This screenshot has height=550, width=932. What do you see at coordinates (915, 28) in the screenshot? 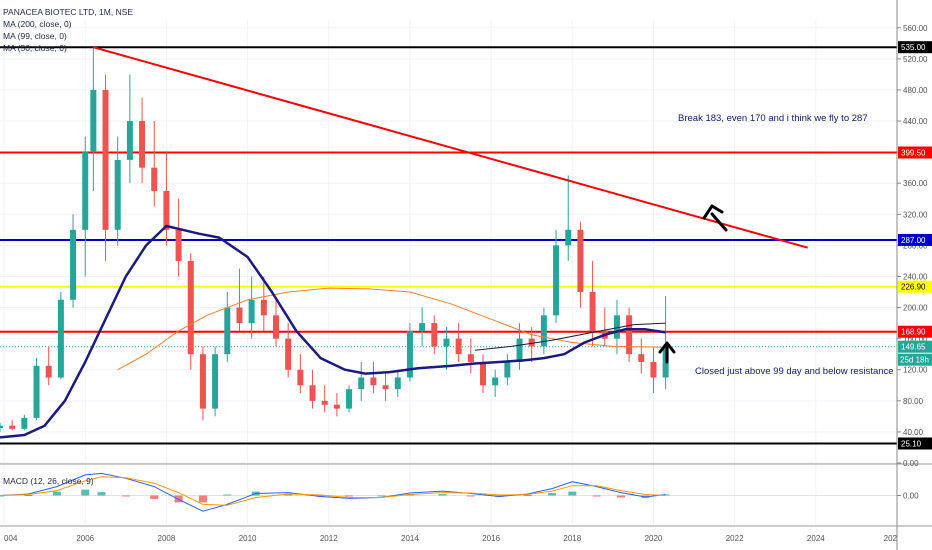
I see `y-tick-label-14: 560.00` at bounding box center [915, 28].